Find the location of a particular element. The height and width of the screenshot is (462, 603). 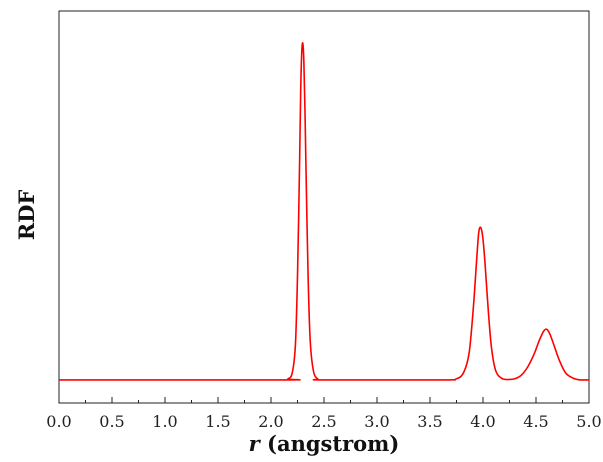

x-tick-label: 4.0 is located at coordinates (482, 421).